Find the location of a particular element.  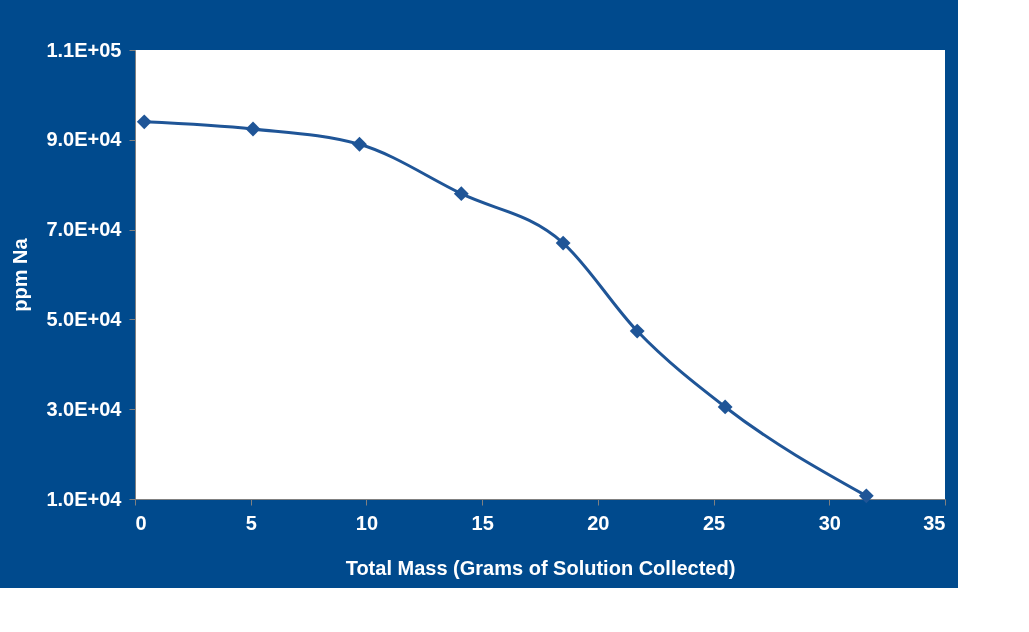

x-tick-label: 0 is located at coordinates (141, 522).